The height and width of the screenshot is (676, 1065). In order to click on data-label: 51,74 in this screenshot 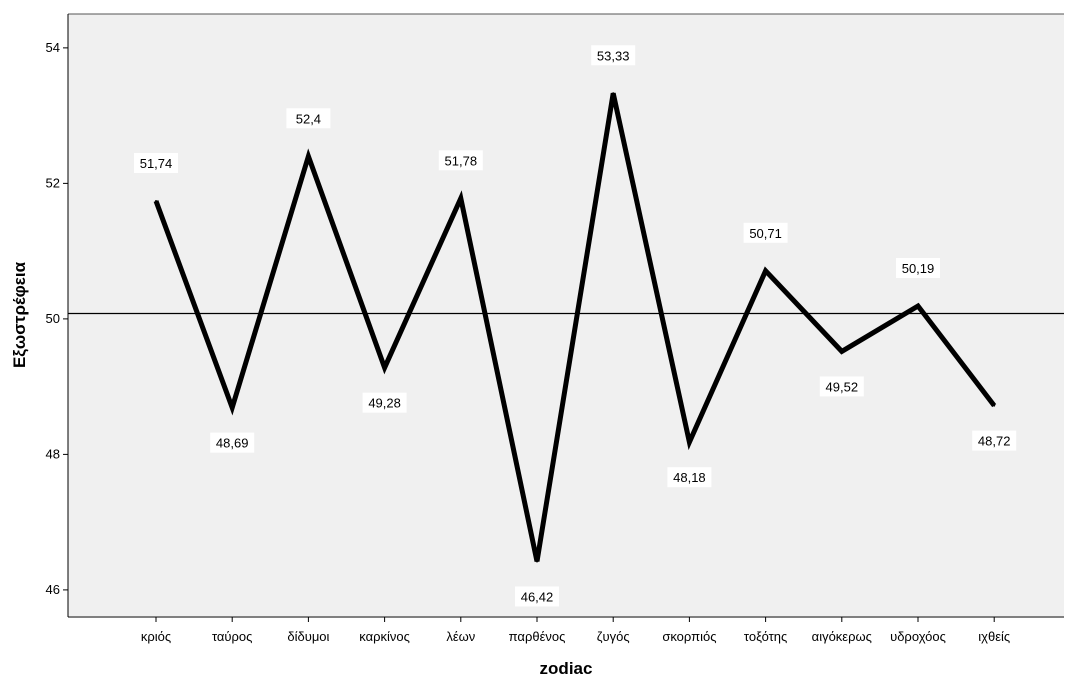, I will do `click(156, 162)`.